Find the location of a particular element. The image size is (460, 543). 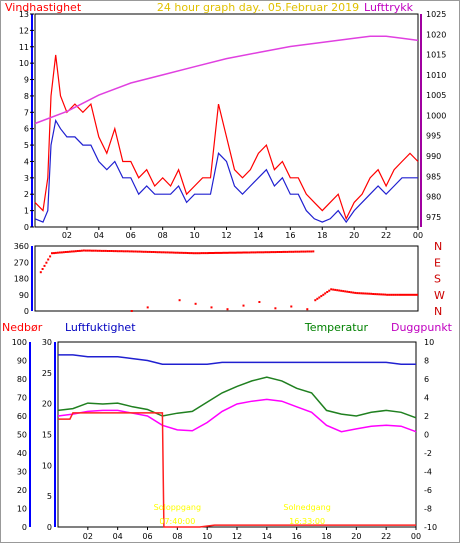

x-tick-label: 02 is located at coordinates (88, 536).